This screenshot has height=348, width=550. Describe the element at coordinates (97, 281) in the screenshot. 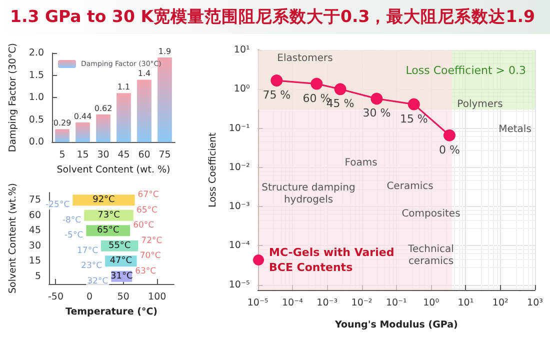

I see `annotation: 32°C` at that location.